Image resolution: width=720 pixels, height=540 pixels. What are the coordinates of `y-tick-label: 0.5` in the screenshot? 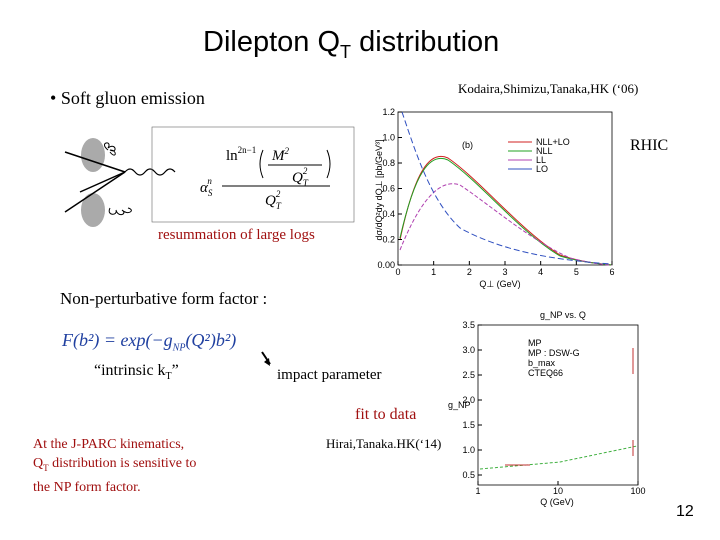 It's located at (468, 475).